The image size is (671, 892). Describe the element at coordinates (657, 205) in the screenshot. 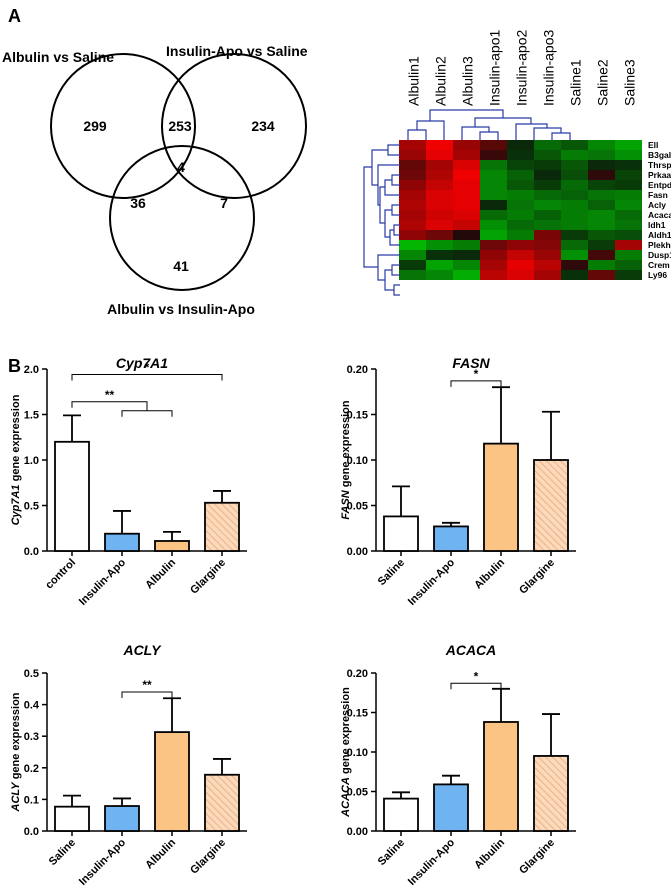

I see `heatmap-row-label: Acly` at that location.